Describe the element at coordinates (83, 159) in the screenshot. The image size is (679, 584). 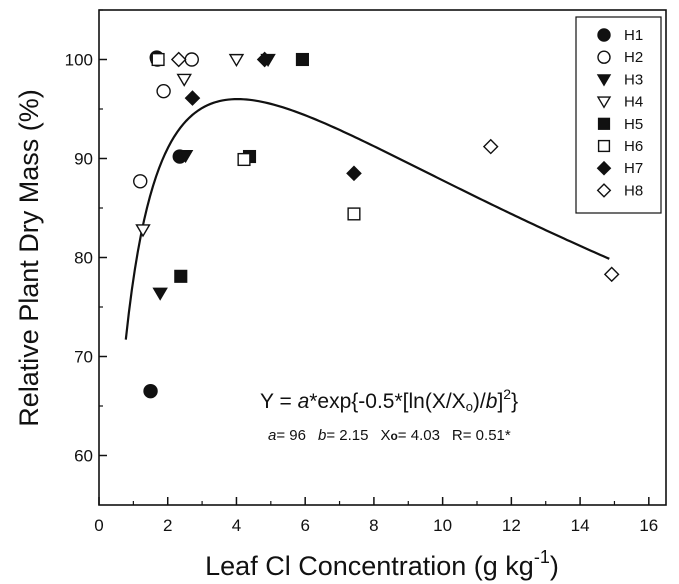
I see `y-tick-label: 90` at that location.